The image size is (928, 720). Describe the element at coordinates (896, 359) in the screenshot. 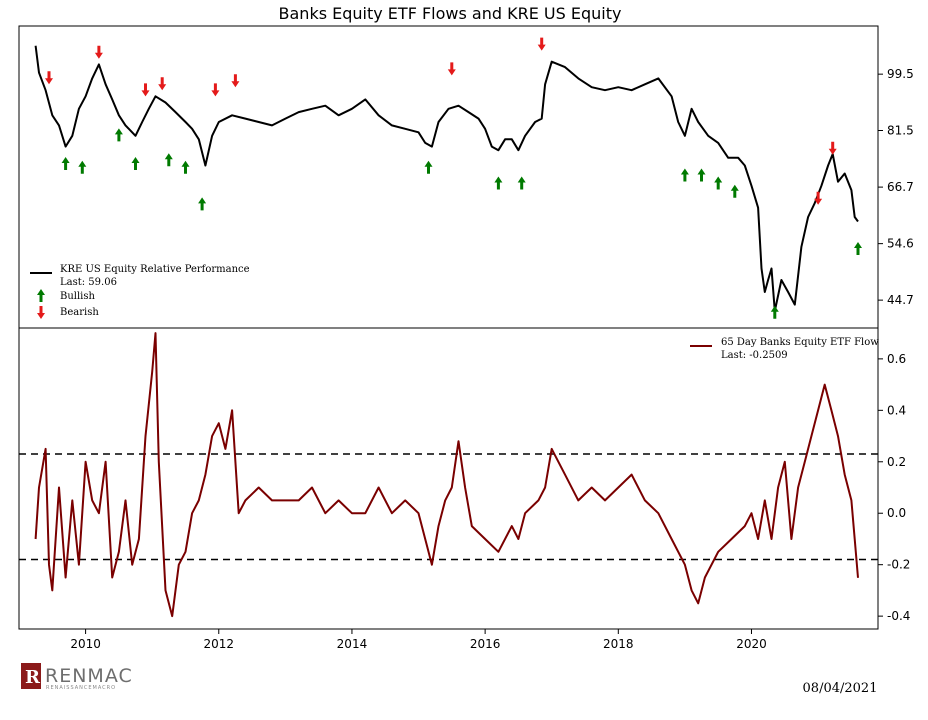

I see `bottom-y-tick-label: 0.6` at that location.